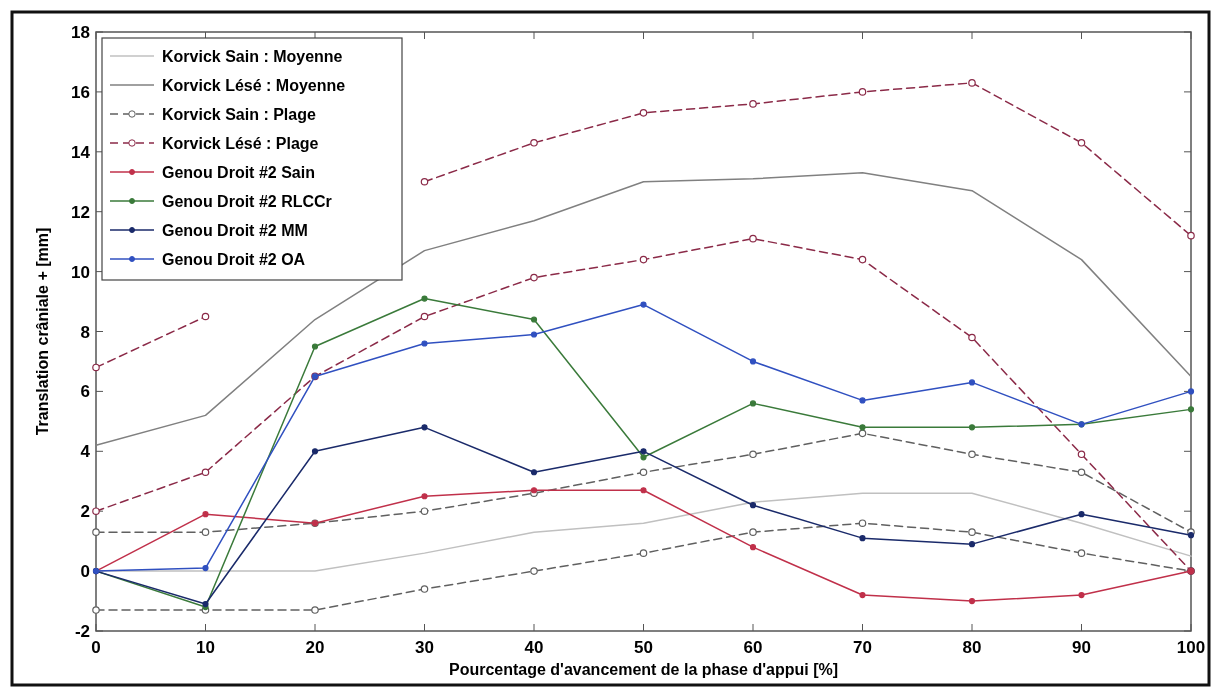 Image resolution: width=1221 pixels, height=697 pixels. Describe the element at coordinates (85, 332) in the screenshot. I see `y-tick-label: 8` at that location.